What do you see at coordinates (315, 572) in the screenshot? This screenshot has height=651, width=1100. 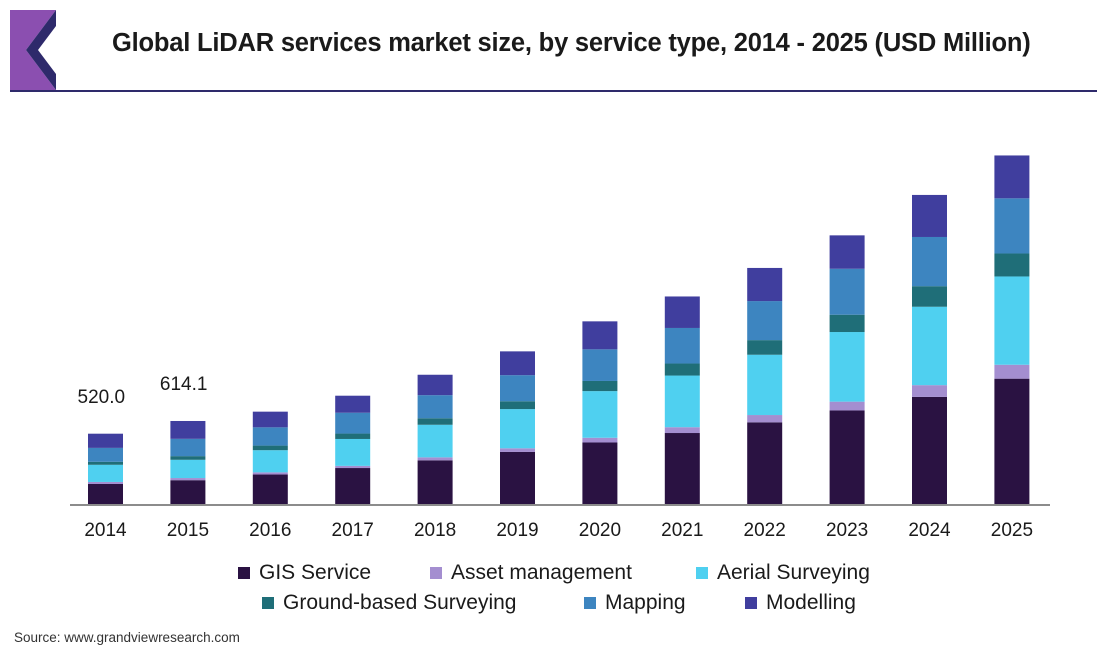 I see `legend-label: GIS Service` at bounding box center [315, 572].